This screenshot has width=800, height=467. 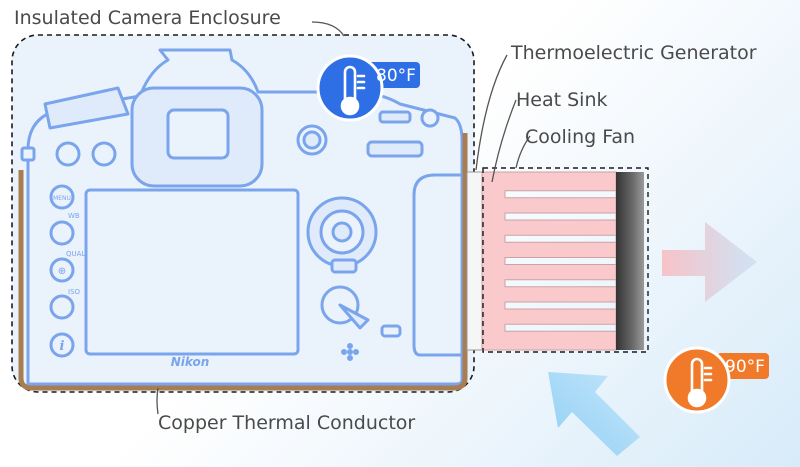 I want to click on viewfinder, so click(x=198, y=134).